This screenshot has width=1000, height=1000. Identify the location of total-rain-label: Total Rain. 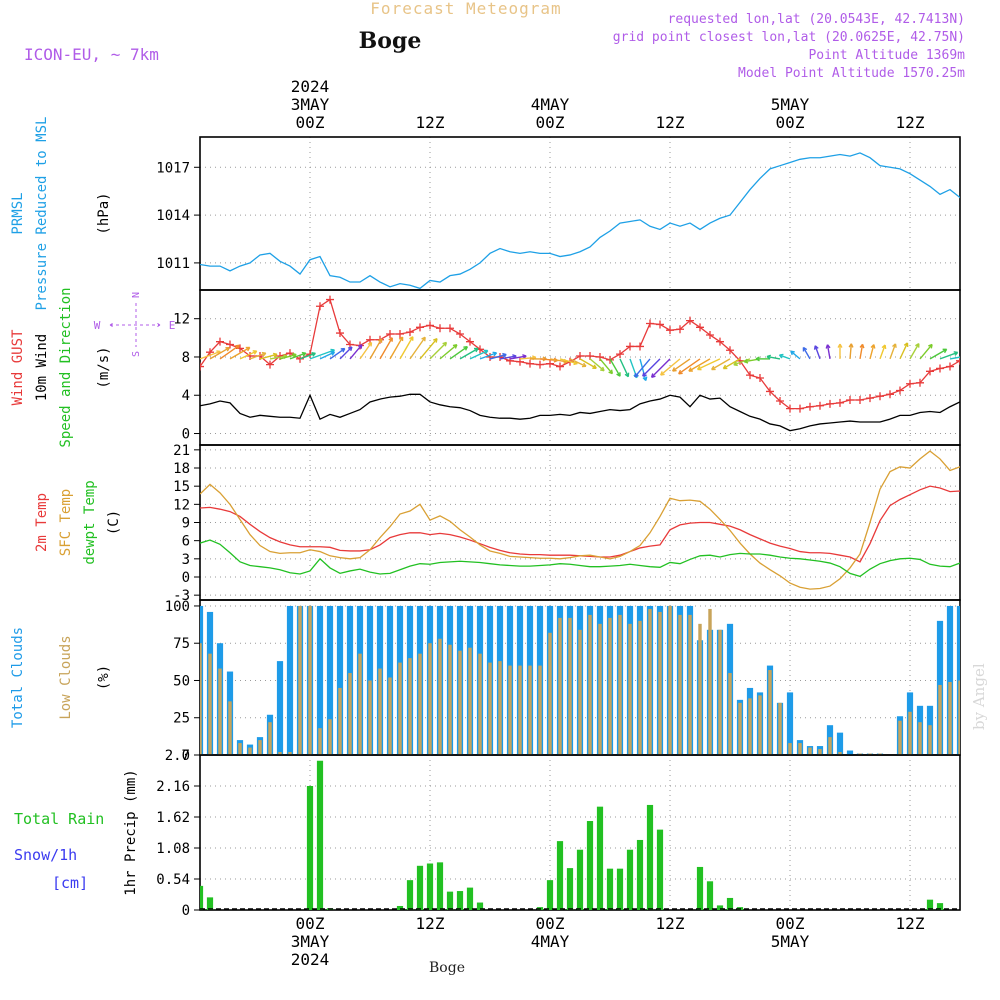
(59, 819).